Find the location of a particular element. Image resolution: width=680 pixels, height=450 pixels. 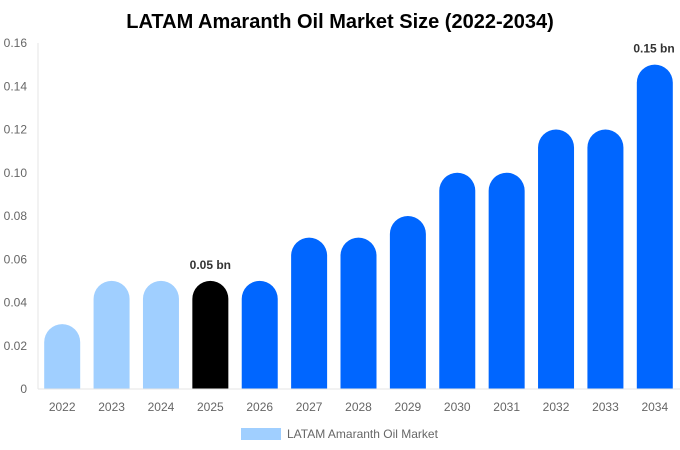

x-tick-label: 2029 is located at coordinates (408, 407).